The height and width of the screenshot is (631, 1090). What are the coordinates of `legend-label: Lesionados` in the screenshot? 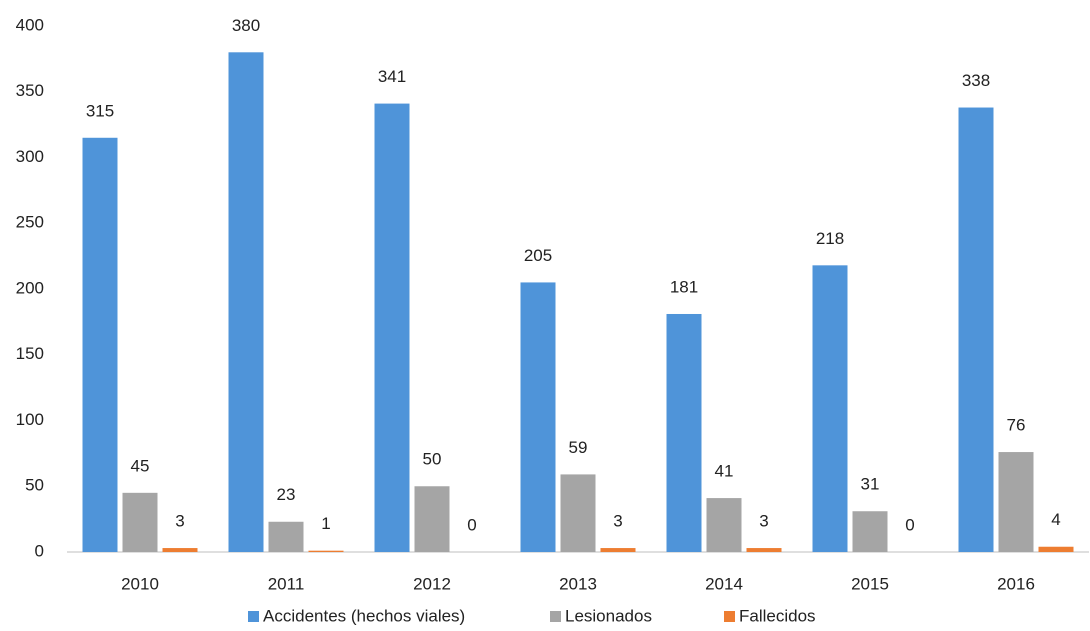 It's located at (608, 615).